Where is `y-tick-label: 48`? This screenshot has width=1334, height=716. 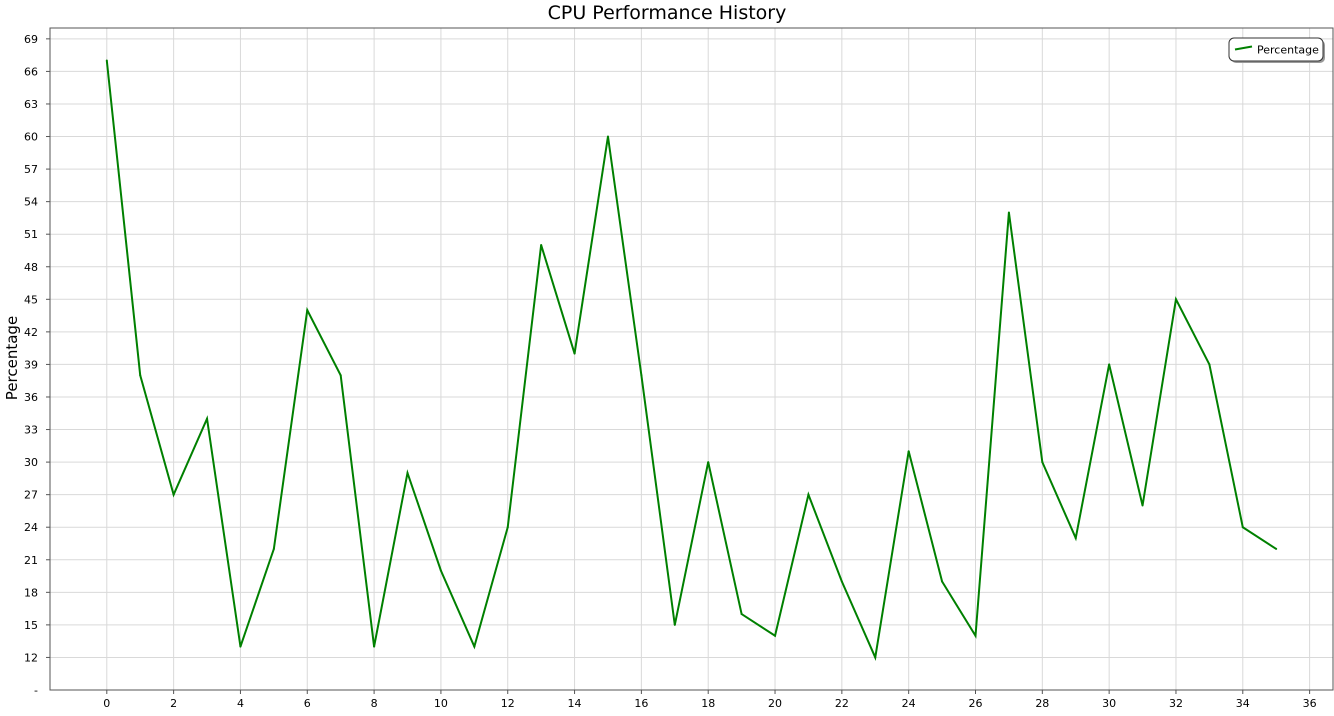
y-tick-label: 48 is located at coordinates (31, 267).